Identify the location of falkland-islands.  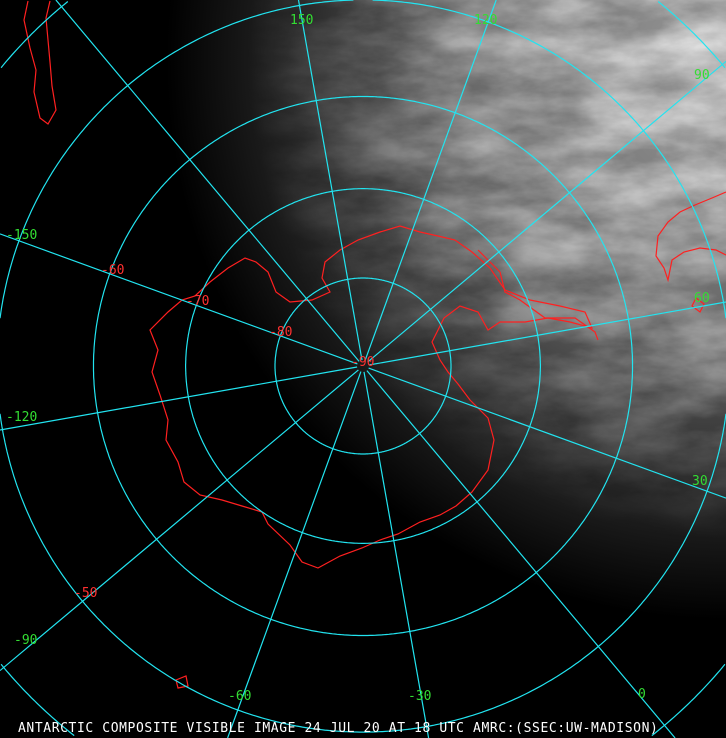
(698, 305).